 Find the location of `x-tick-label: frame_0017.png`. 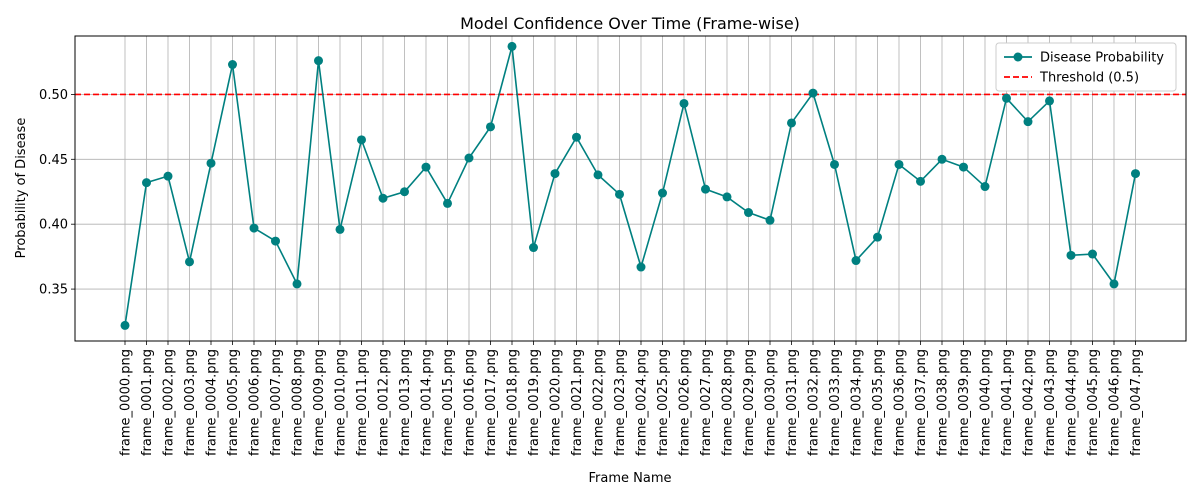

x-tick-label: frame_0017.png is located at coordinates (491, 402).